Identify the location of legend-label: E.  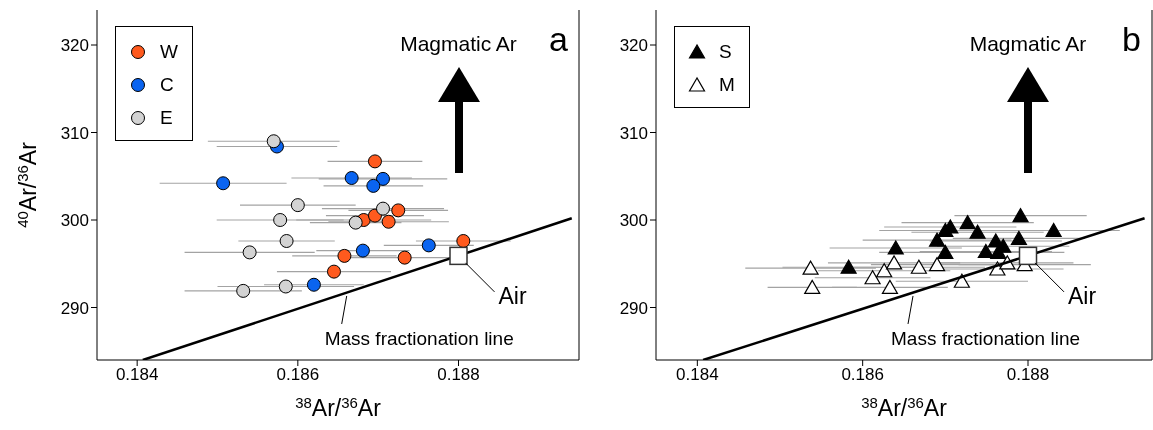
(166, 117).